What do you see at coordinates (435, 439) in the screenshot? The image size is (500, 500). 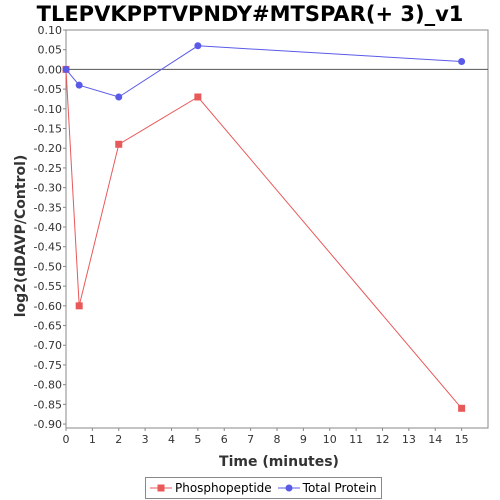 I see `x-tick-label: 14` at bounding box center [435, 439].